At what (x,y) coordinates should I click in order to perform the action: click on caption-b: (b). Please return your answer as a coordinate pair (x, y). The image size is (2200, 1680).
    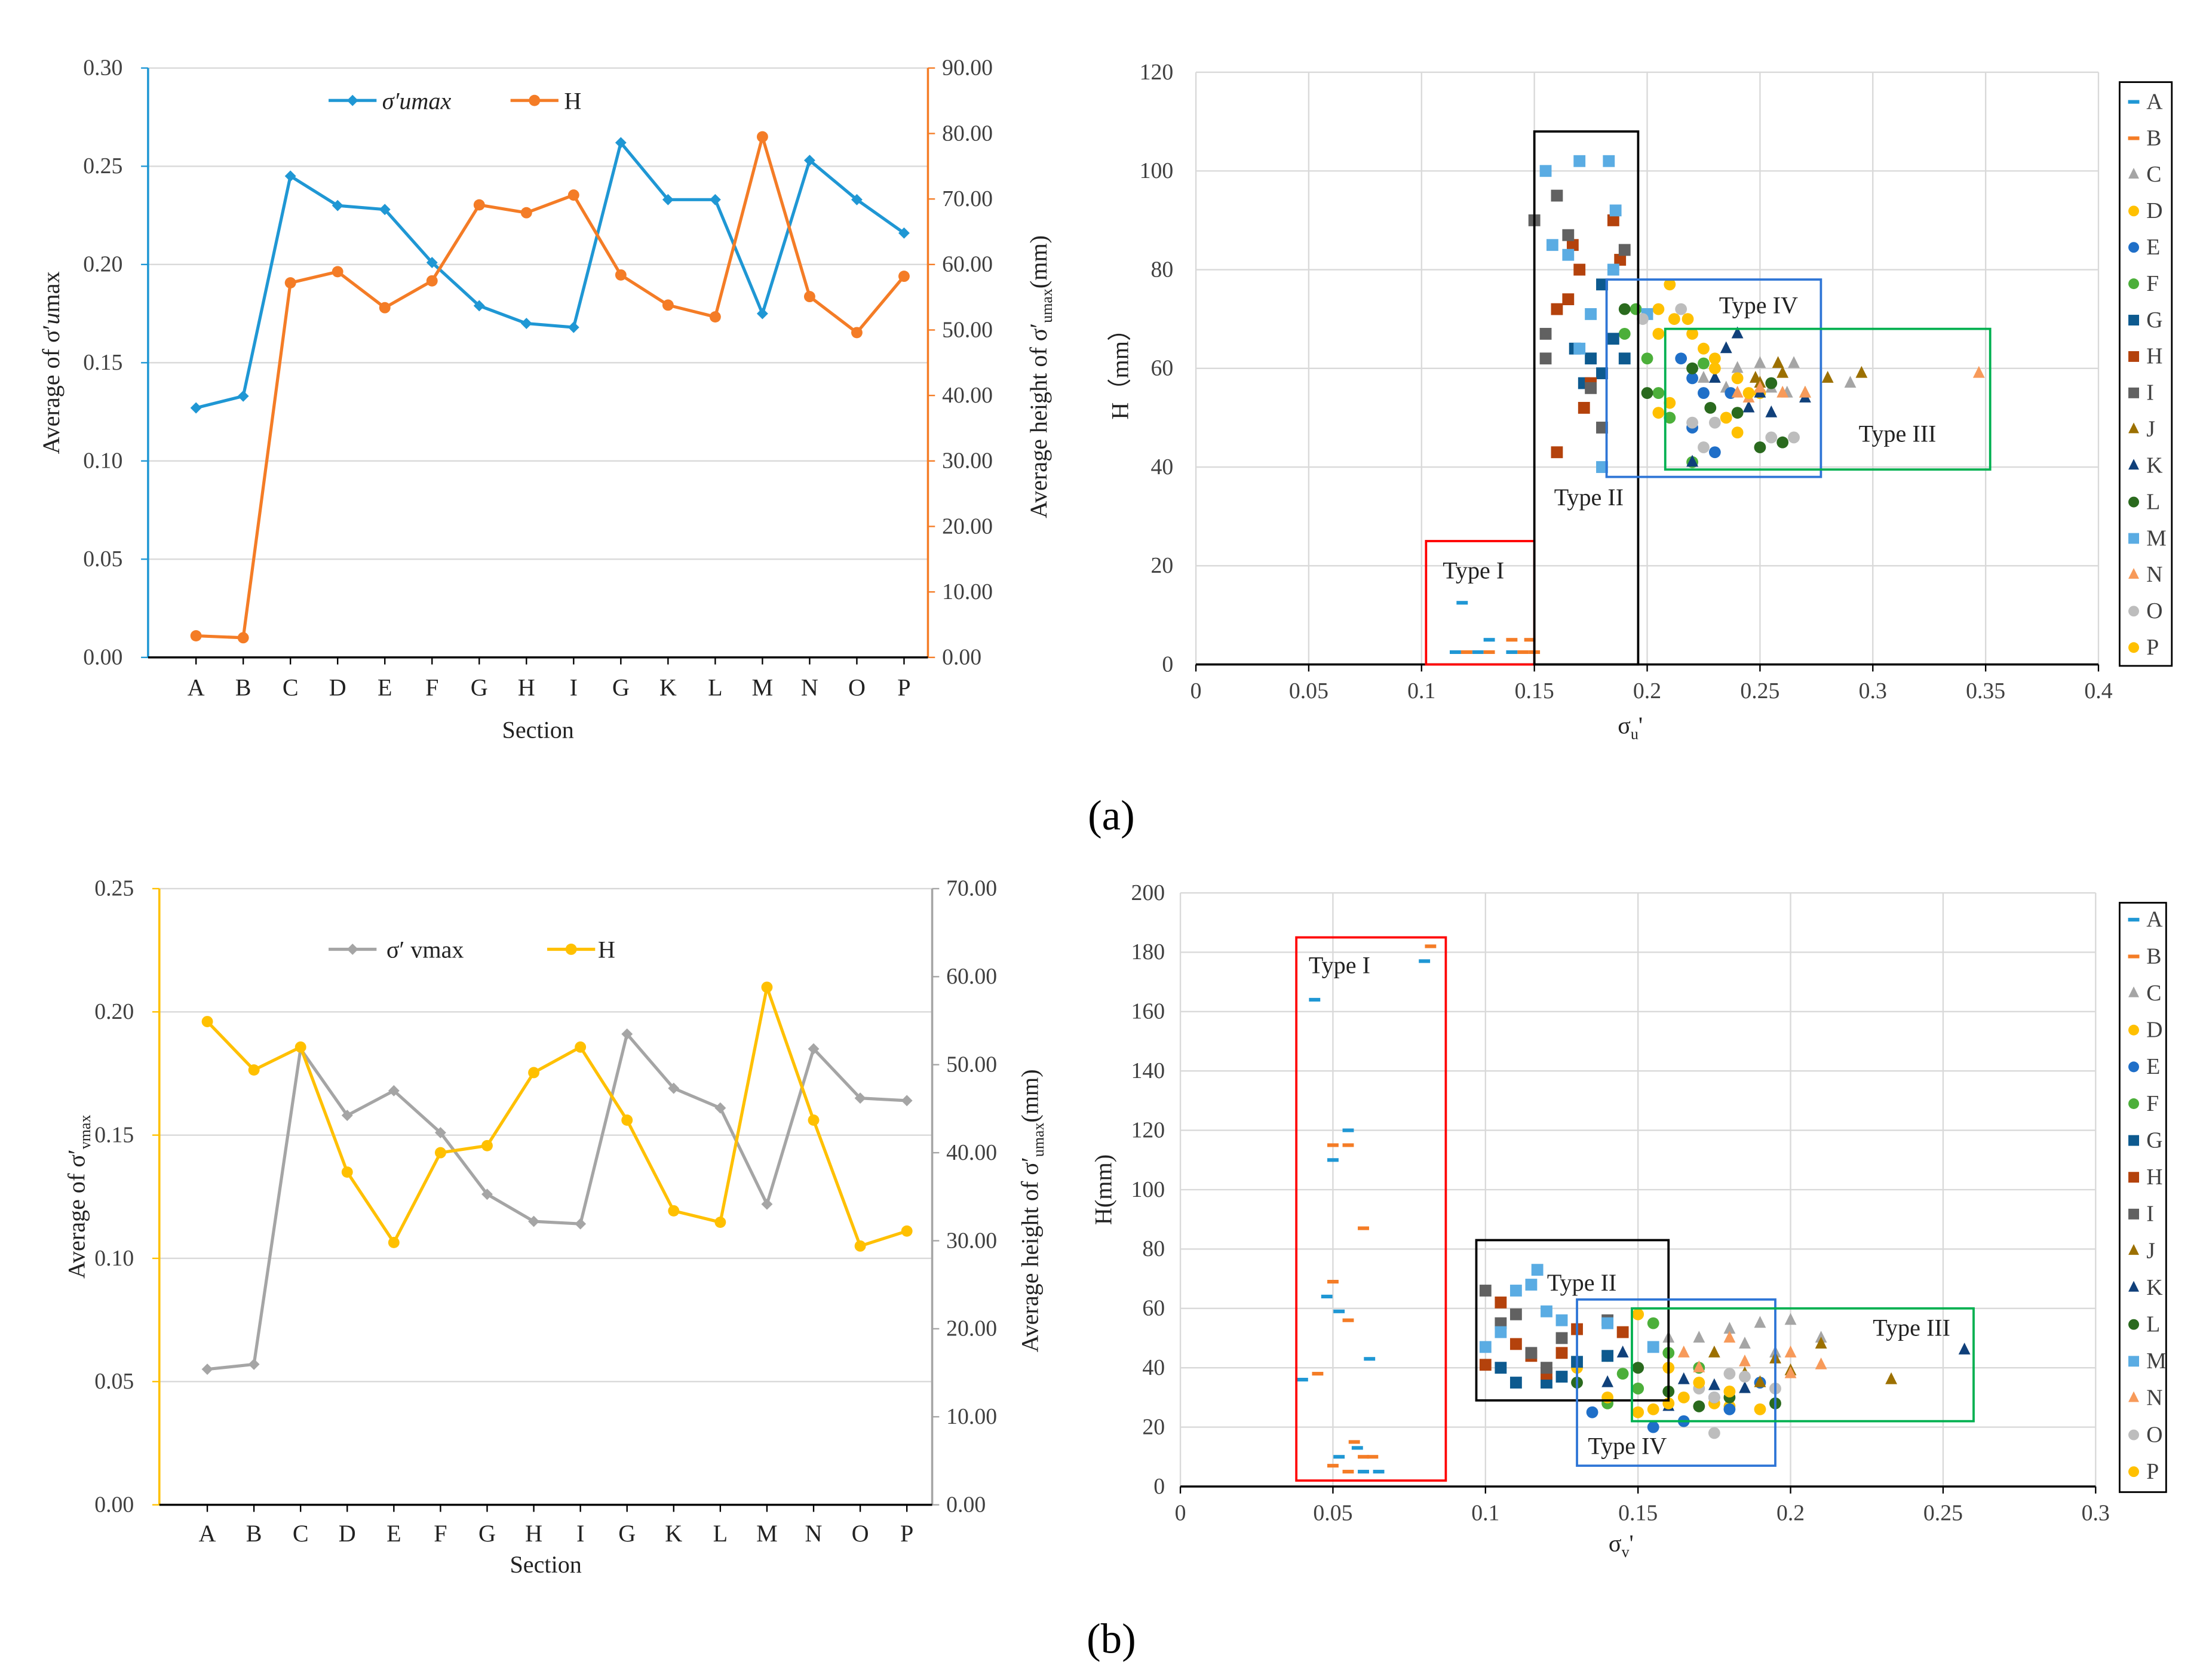
    Looking at the image, I should click on (1111, 1639).